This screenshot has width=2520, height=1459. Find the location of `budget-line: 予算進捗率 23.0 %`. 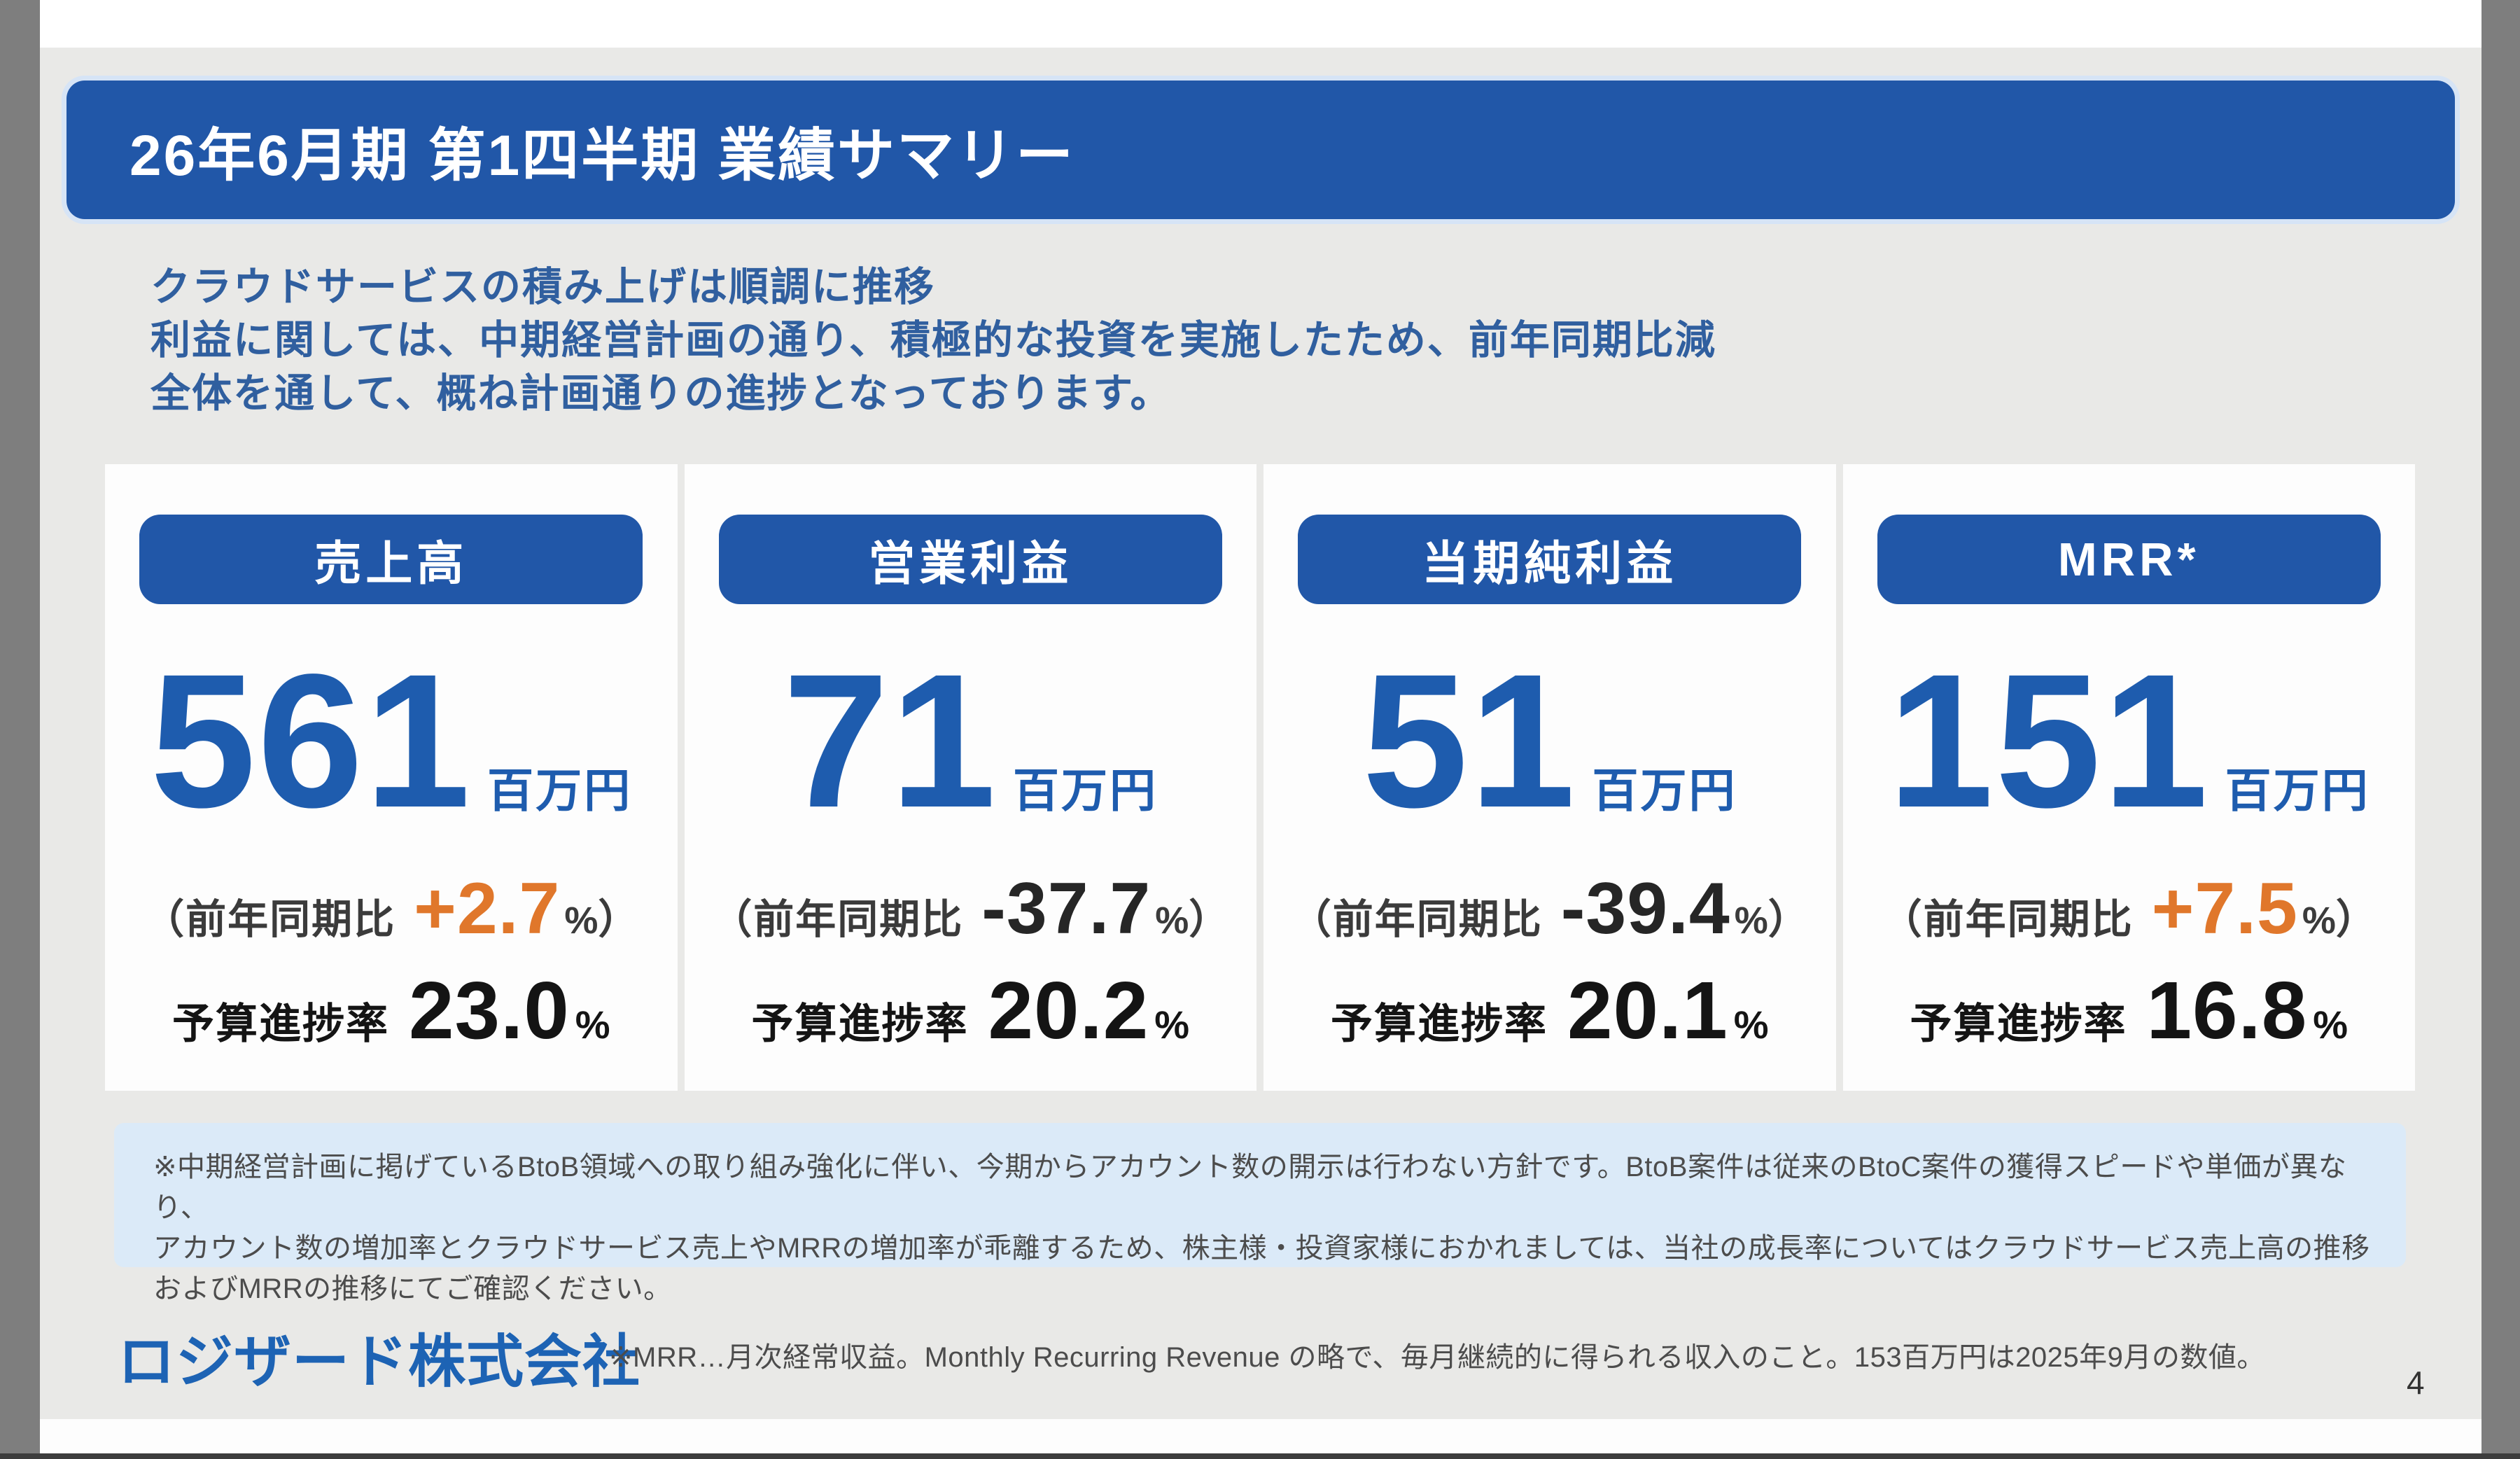

budget-line: 予算進捗率 23.0 % is located at coordinates (391, 1010).